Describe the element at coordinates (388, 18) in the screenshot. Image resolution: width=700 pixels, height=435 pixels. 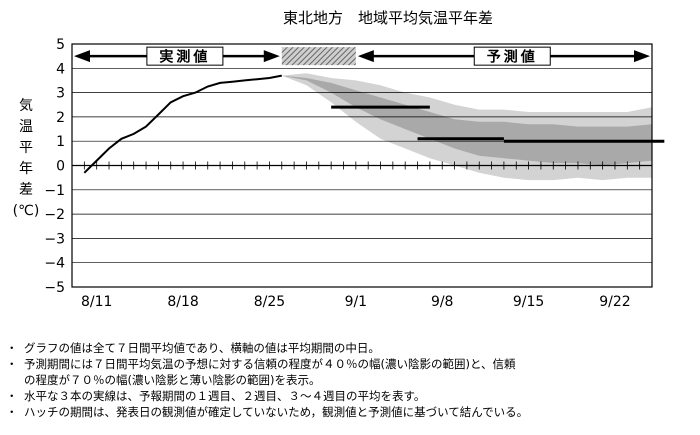
I see `chart-title: 東北地方 地域平均気温平年差` at that location.